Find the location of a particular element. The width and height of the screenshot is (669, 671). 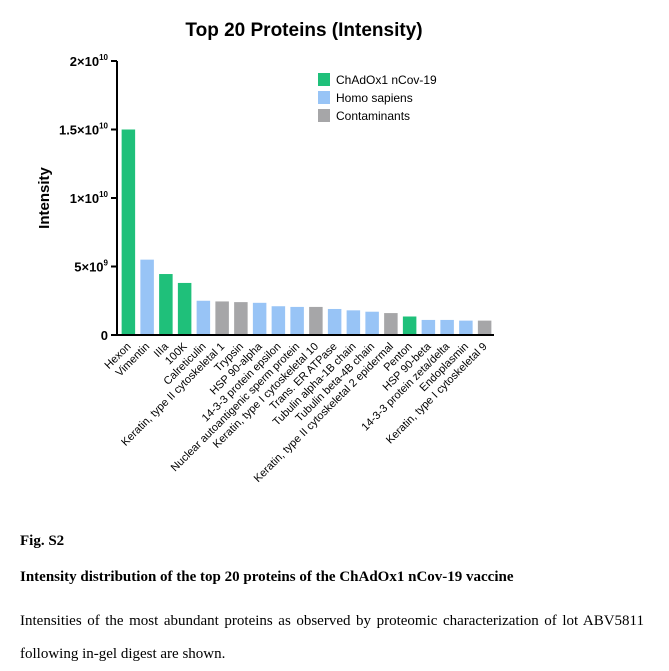

figure-label: Fig. S2 is located at coordinates (42, 541).